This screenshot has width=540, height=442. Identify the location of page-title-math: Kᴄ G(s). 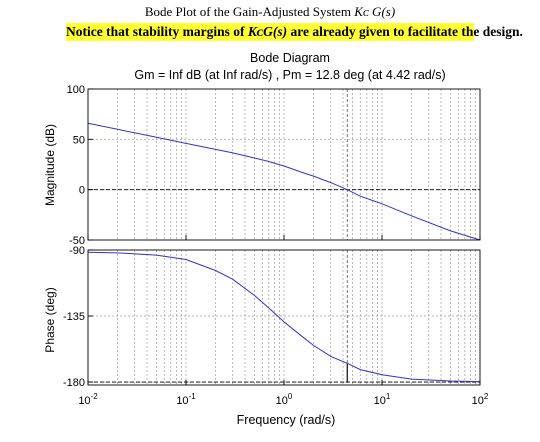
(375, 11).